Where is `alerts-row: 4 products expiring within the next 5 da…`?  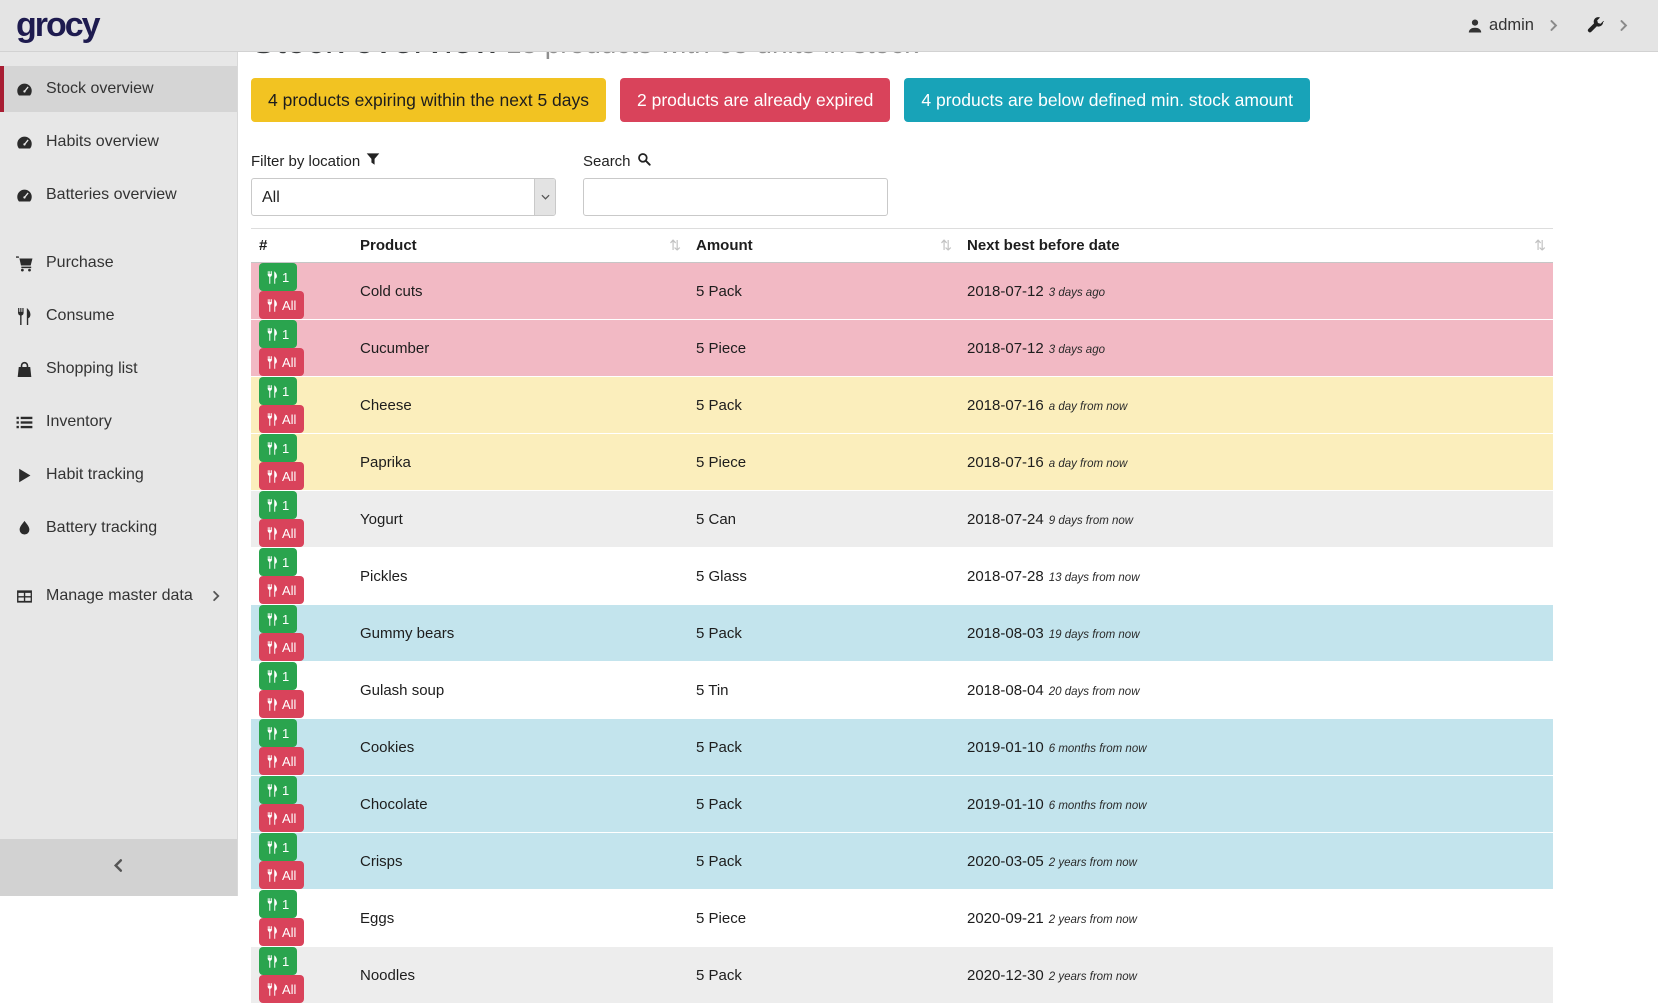 alerts-row: 4 products expiring within the next 5 da… is located at coordinates (947, 100).